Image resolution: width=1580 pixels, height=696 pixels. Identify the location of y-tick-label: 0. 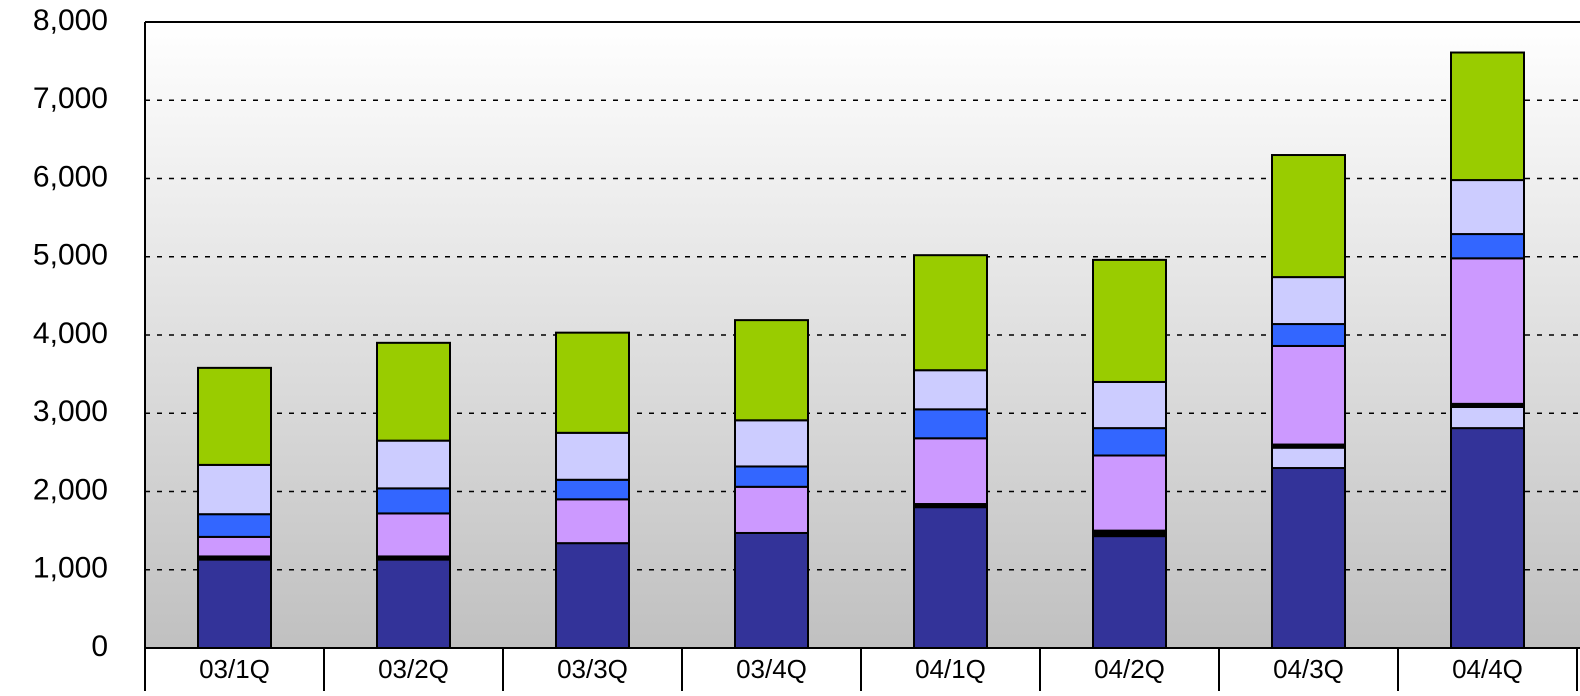
(99, 646).